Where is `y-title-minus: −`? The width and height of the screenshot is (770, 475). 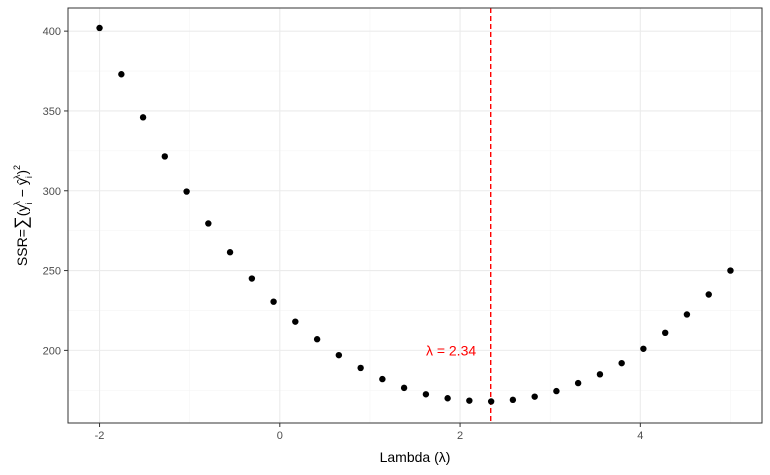
y-title-minus: − is located at coordinates (22, 193).